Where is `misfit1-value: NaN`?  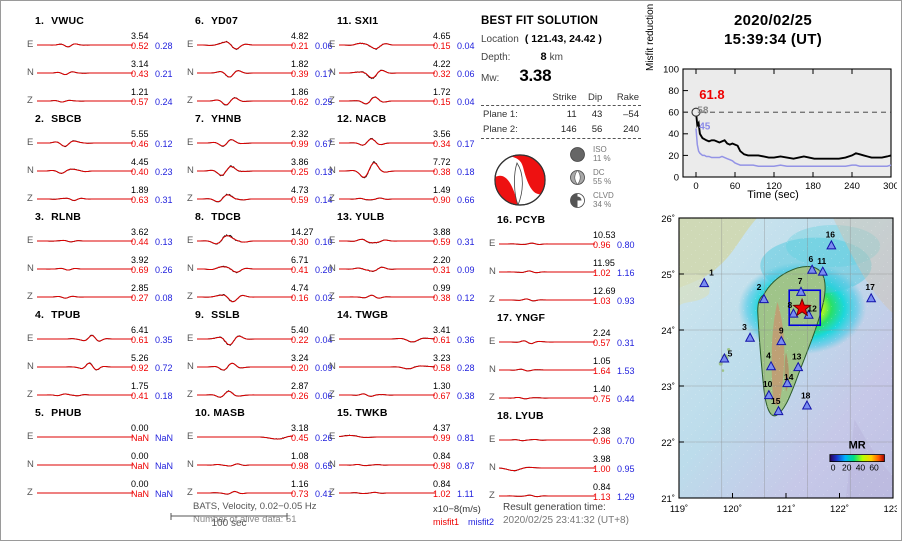 misfit1-value: NaN is located at coordinates (140, 438).